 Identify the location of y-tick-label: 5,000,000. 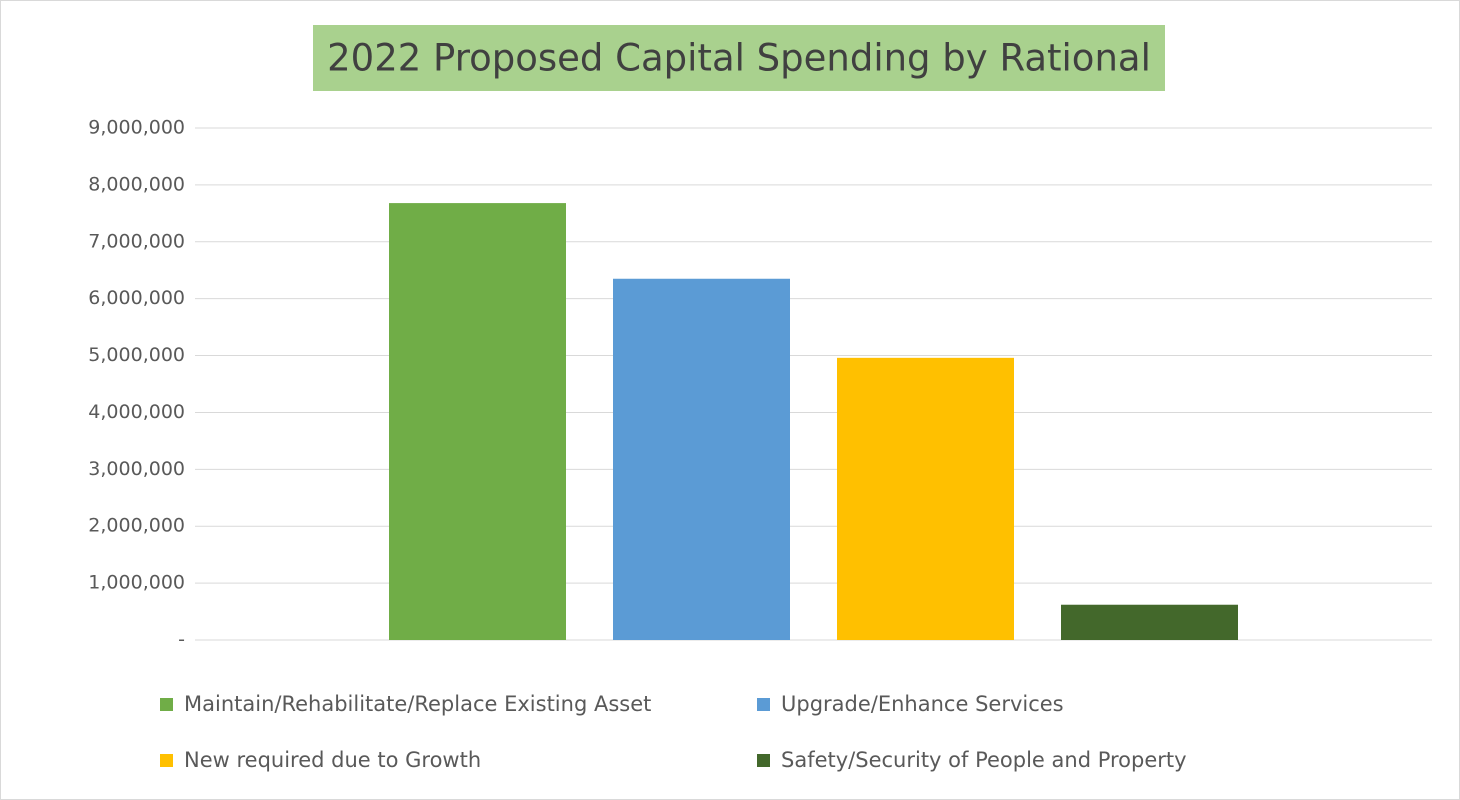
(136, 355).